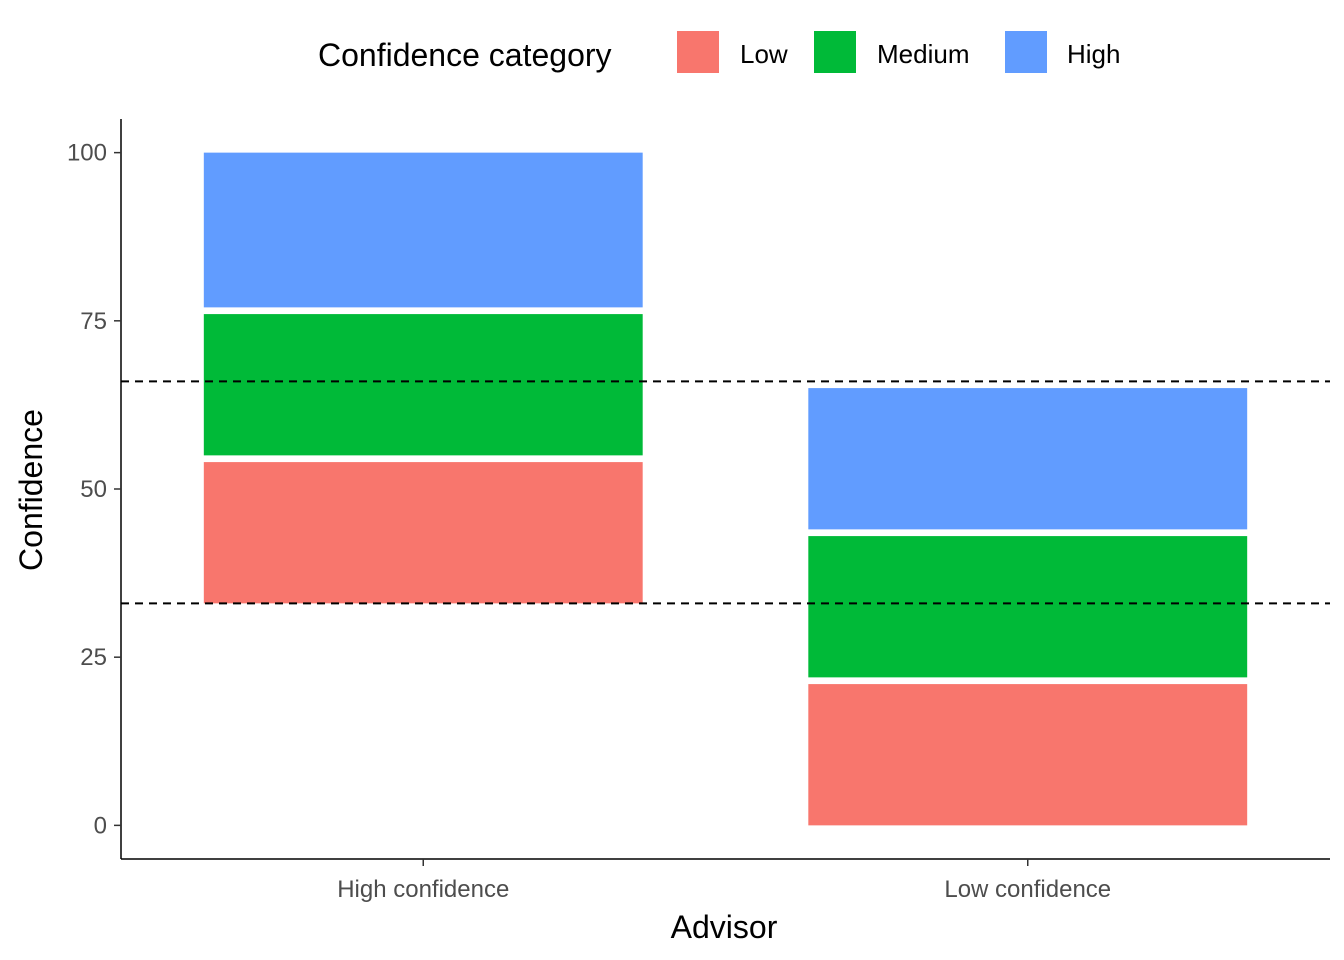  I want to click on legend: Confidence category Low Medium High, so click(719, 52).